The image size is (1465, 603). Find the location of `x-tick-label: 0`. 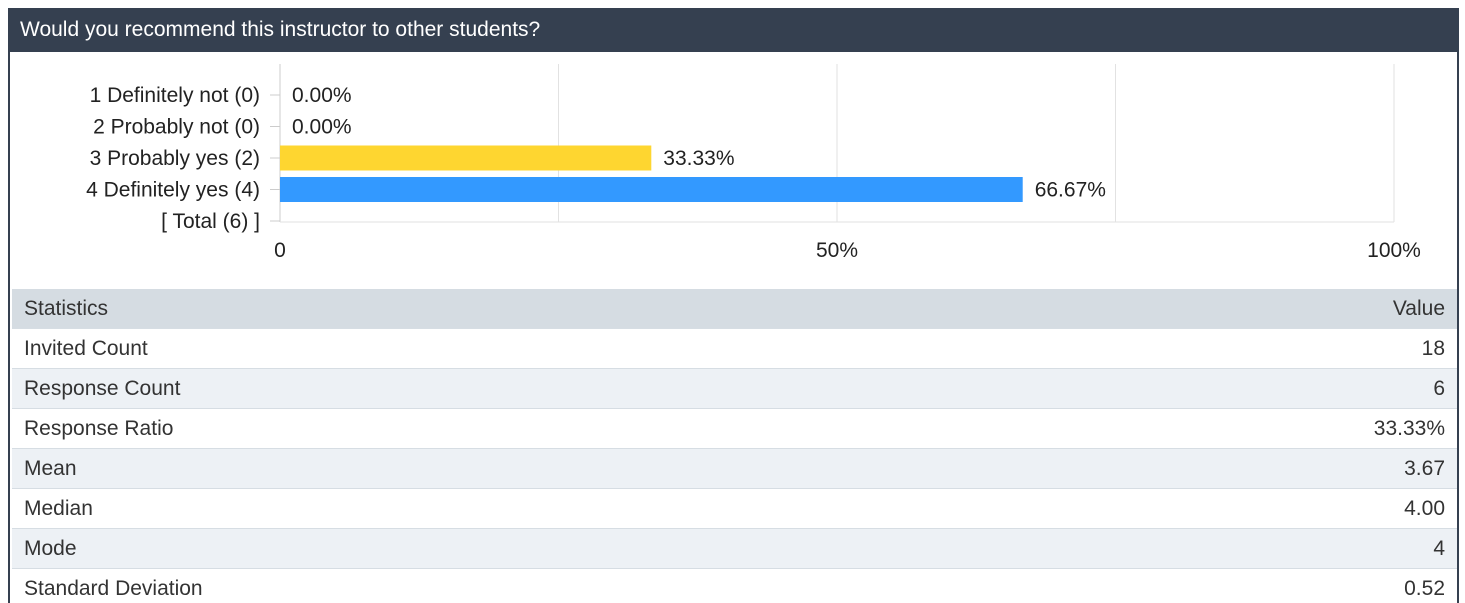

x-tick-label: 0 is located at coordinates (280, 250).